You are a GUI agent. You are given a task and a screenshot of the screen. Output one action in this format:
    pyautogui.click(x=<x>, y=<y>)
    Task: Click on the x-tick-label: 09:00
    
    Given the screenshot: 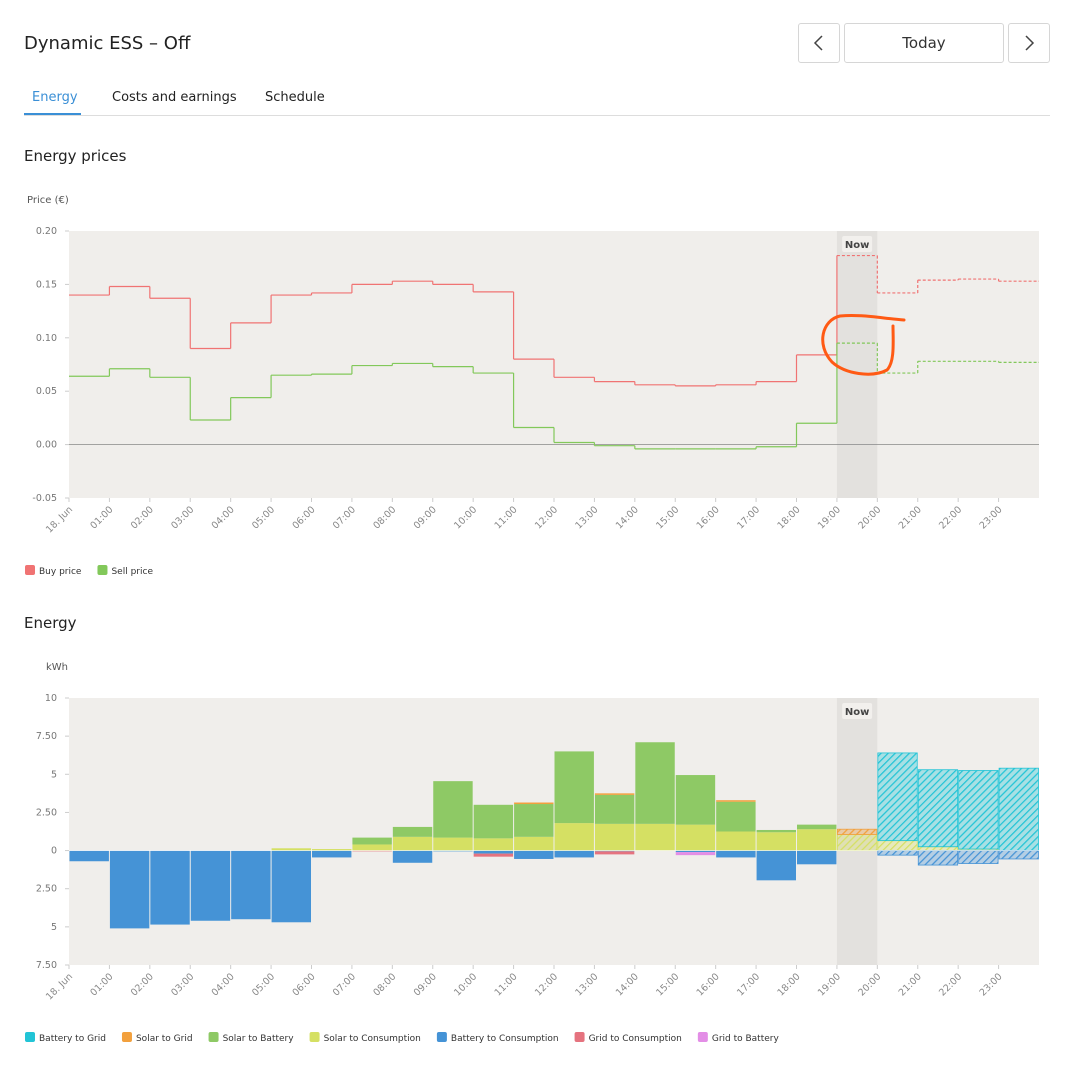 What is the action you would take?
    pyautogui.click(x=425, y=517)
    